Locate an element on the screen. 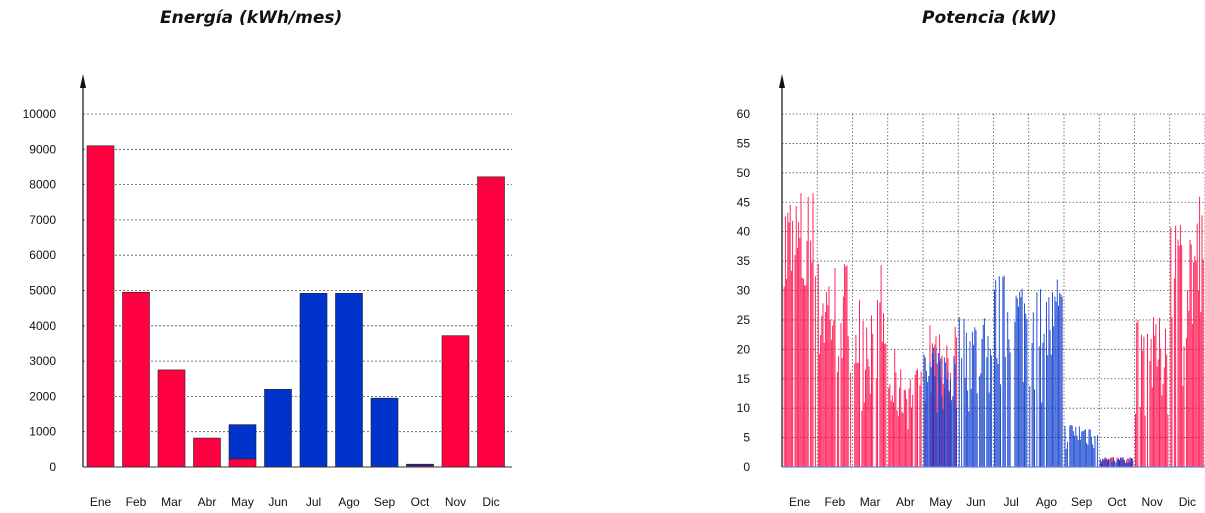  bar-jun-s1 is located at coordinates (278, 428).